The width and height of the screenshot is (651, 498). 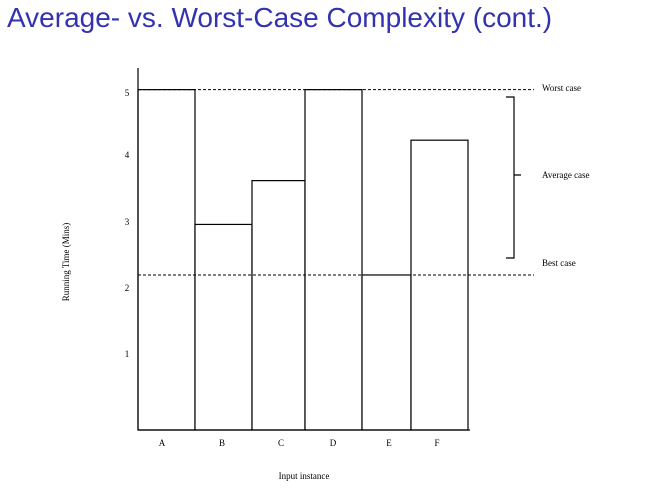 I want to click on x-tick-label-b: B, so click(x=222, y=443).